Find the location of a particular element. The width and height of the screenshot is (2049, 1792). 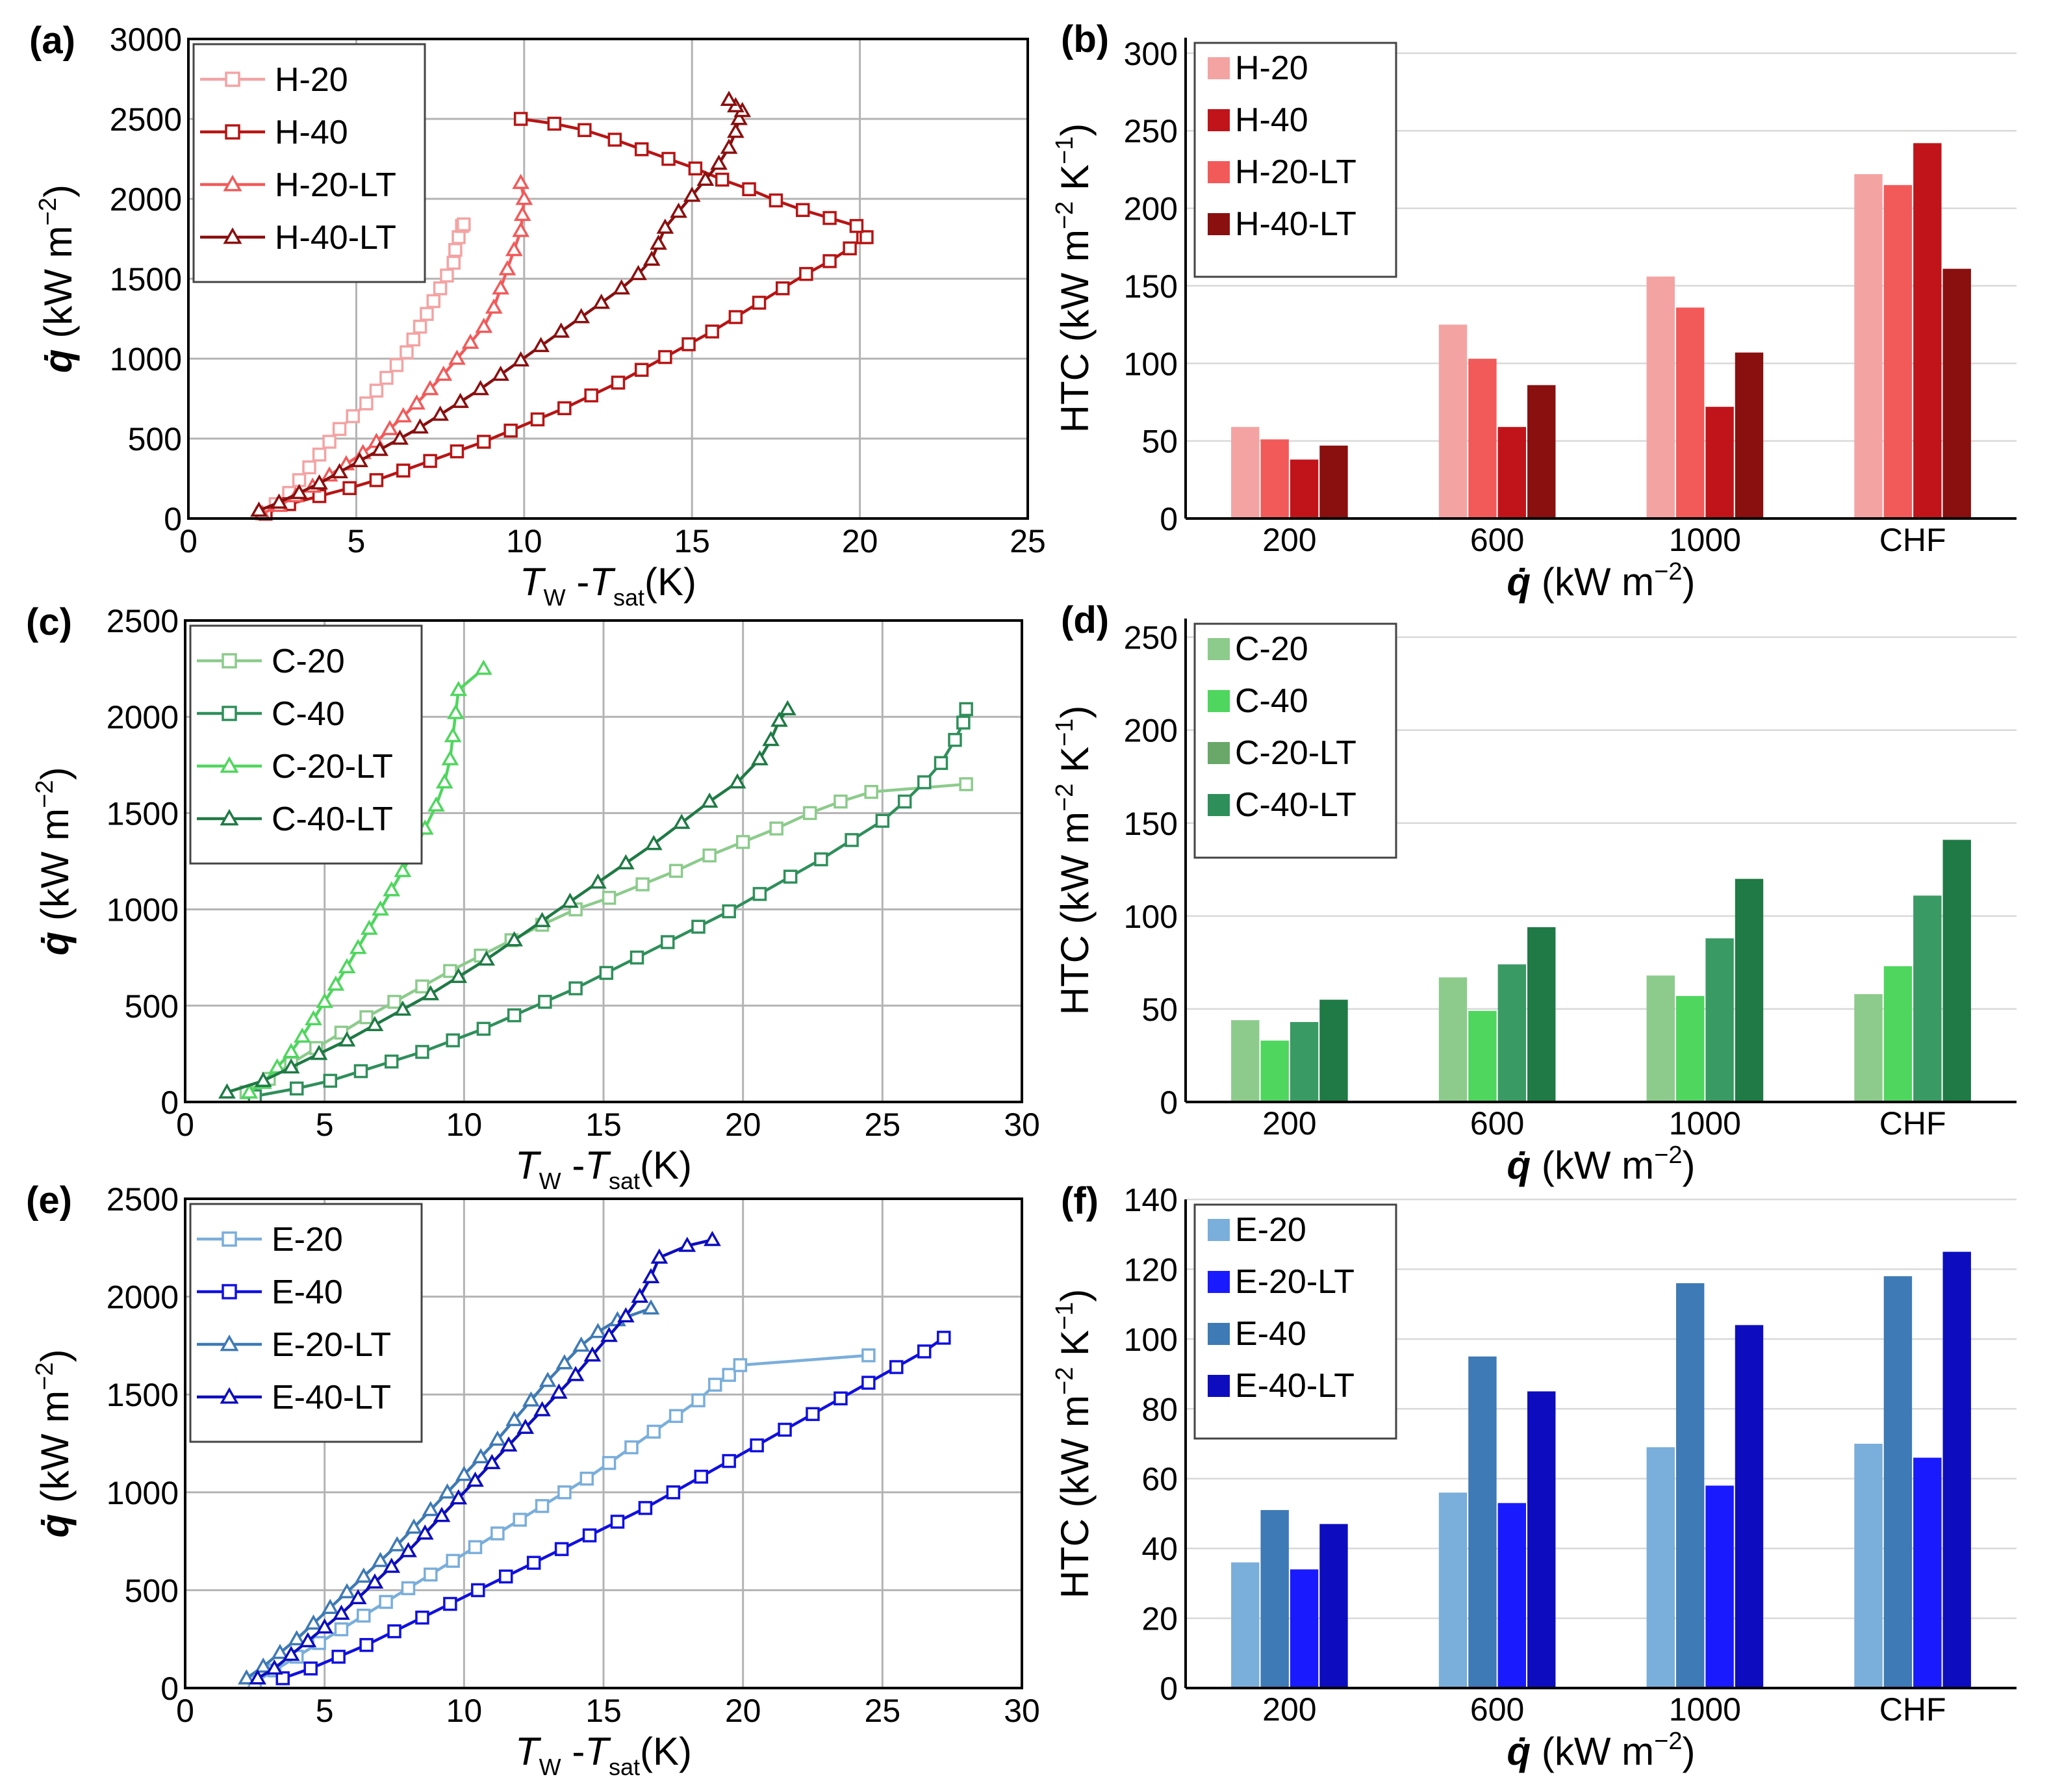

legend-label-E-40: E-40 is located at coordinates (1270, 1334).